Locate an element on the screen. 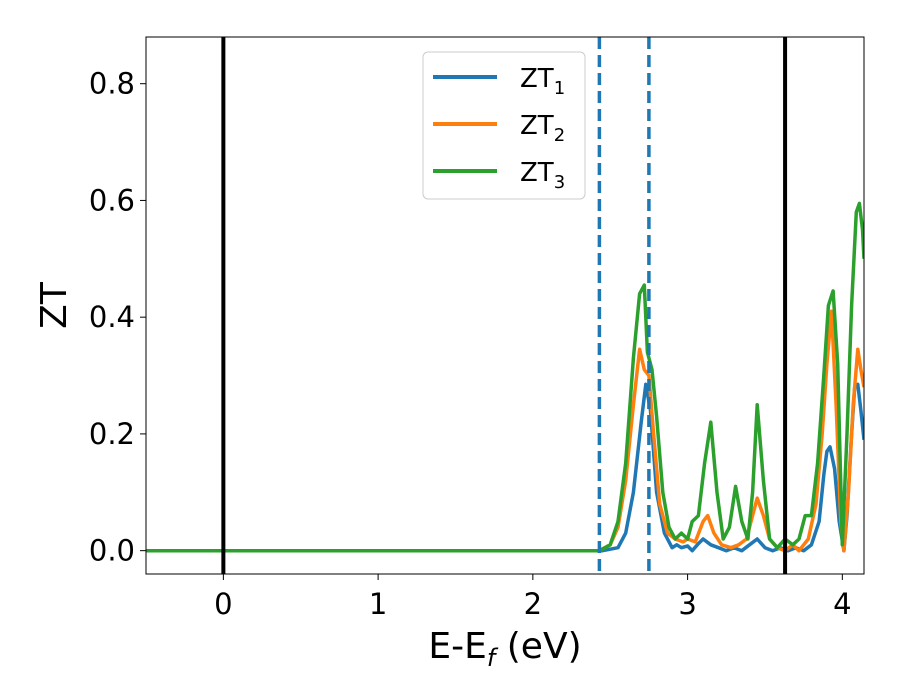  legend-label-zt1: ZT1 is located at coordinates (542, 81).